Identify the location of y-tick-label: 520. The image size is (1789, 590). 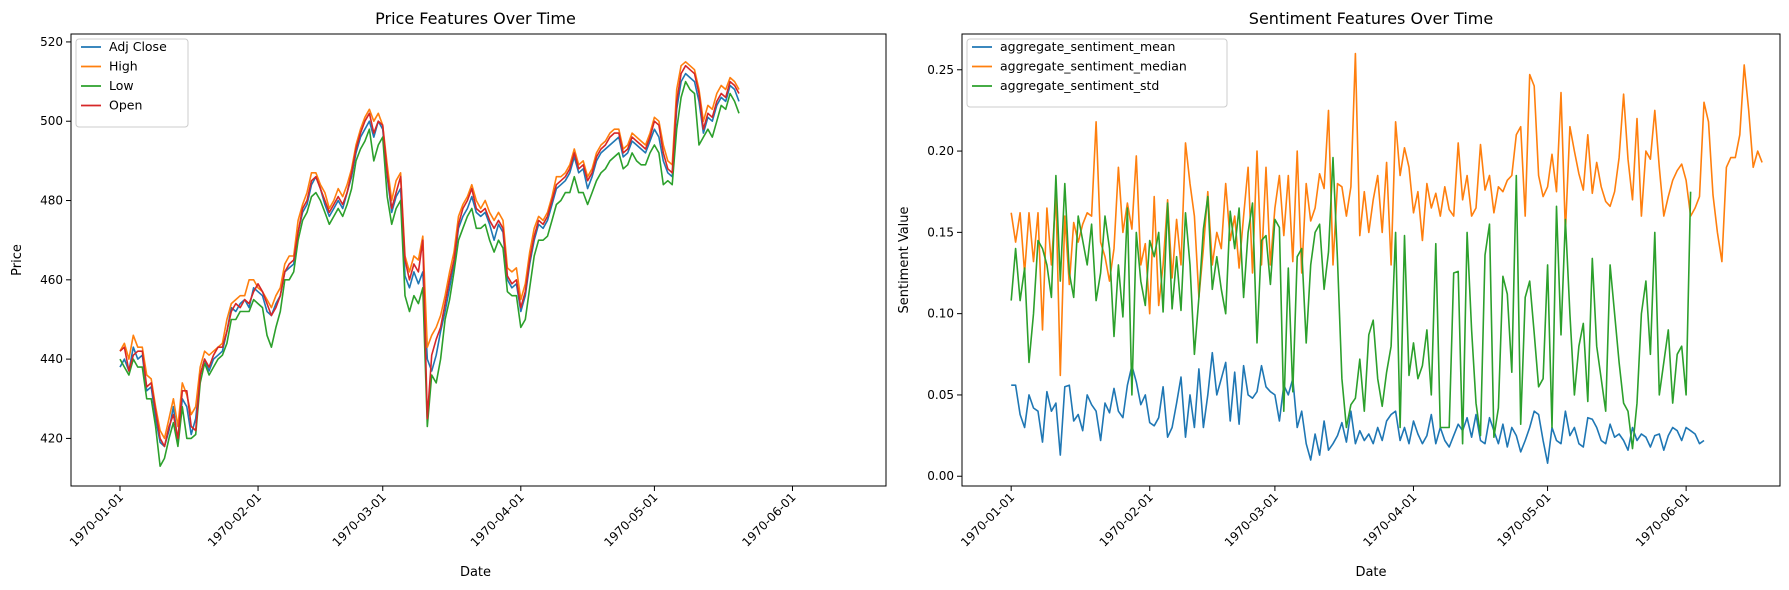
(51, 42).